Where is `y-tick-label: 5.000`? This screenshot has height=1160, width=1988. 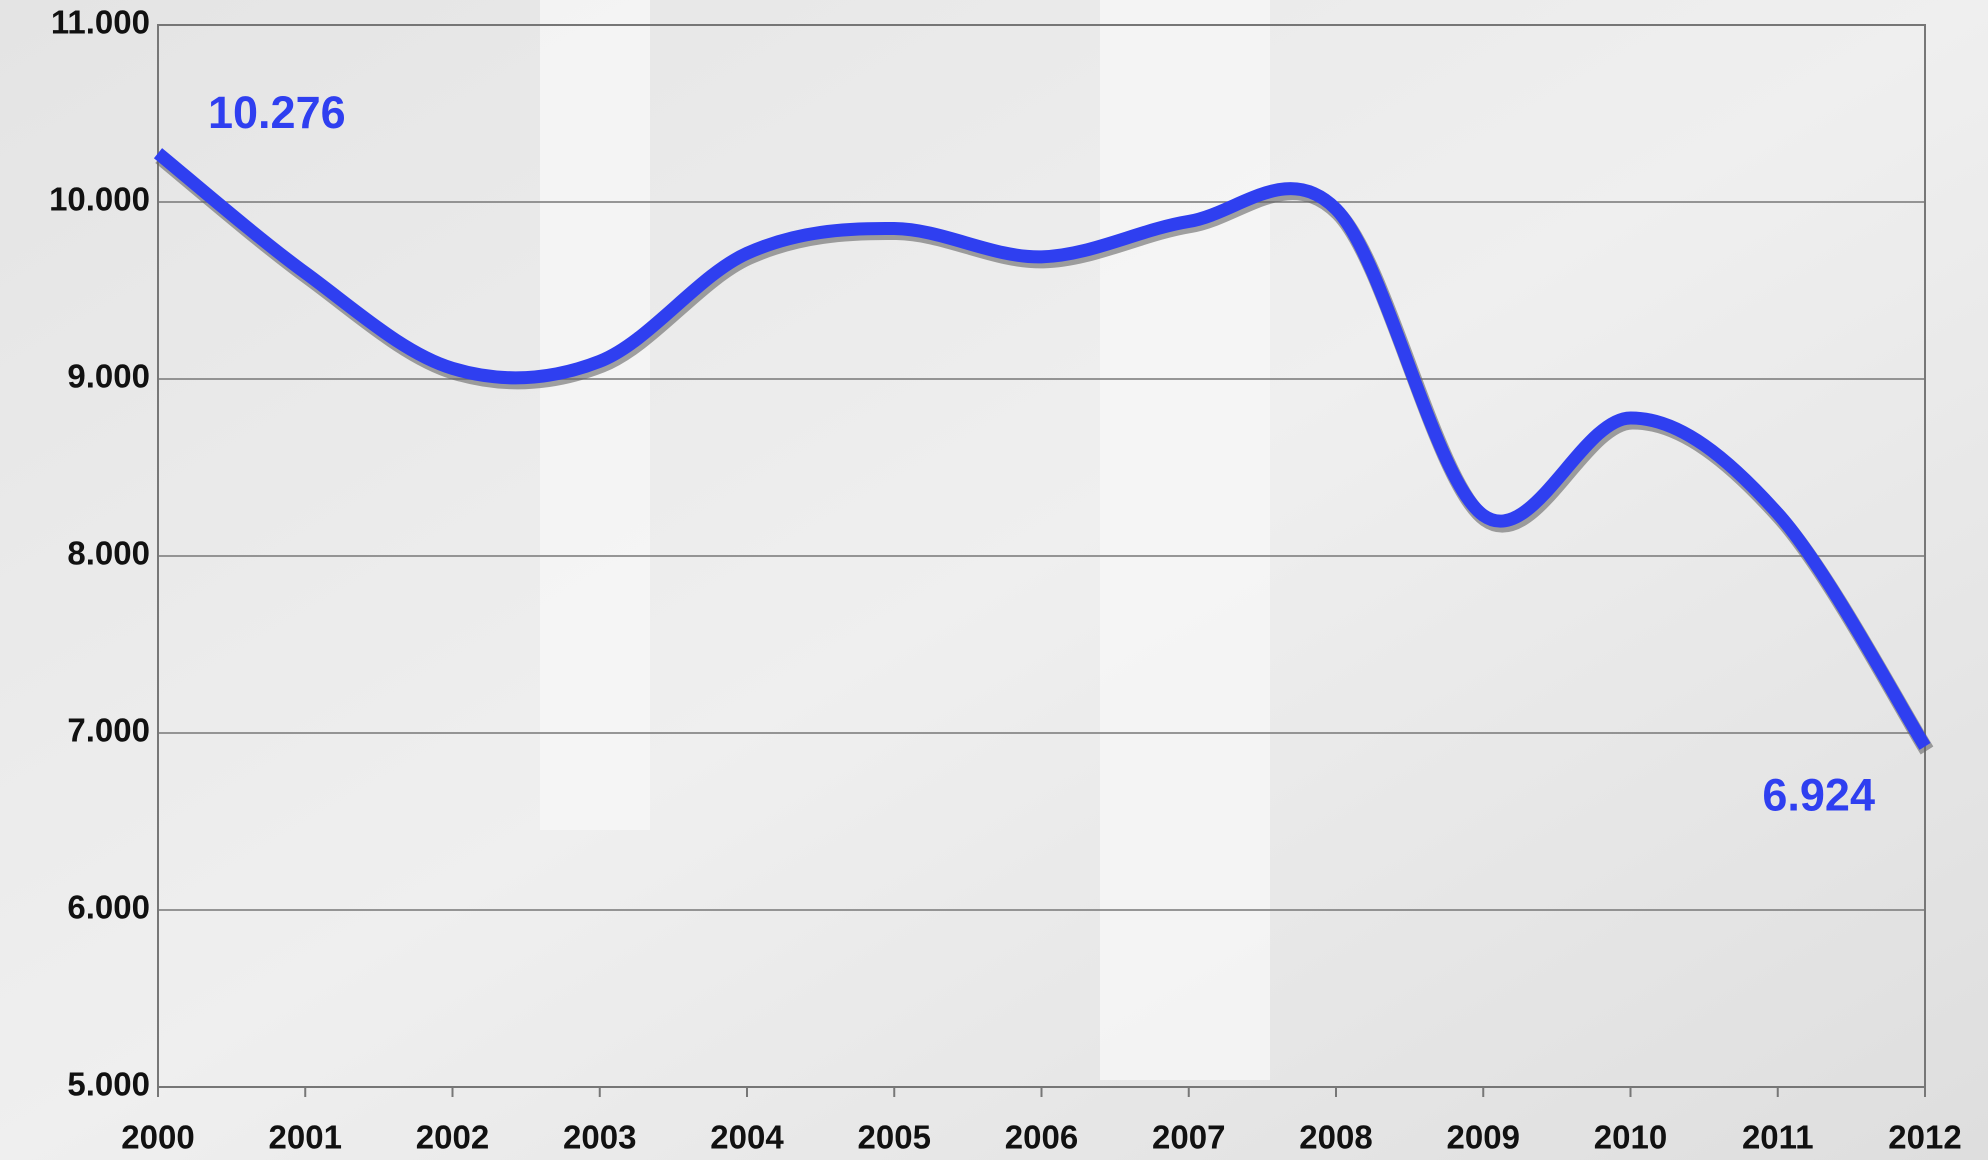 y-tick-label: 5.000 is located at coordinates (108, 1084).